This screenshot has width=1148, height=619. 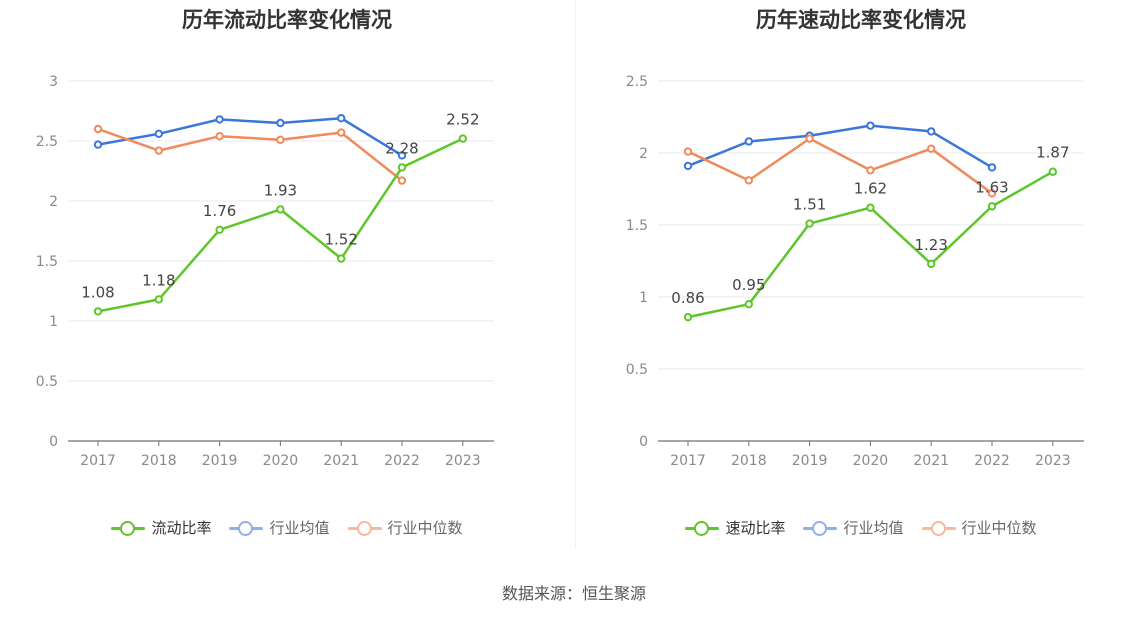 I want to click on legend-item-quick-ratio: 速动比率, so click(x=735, y=527).